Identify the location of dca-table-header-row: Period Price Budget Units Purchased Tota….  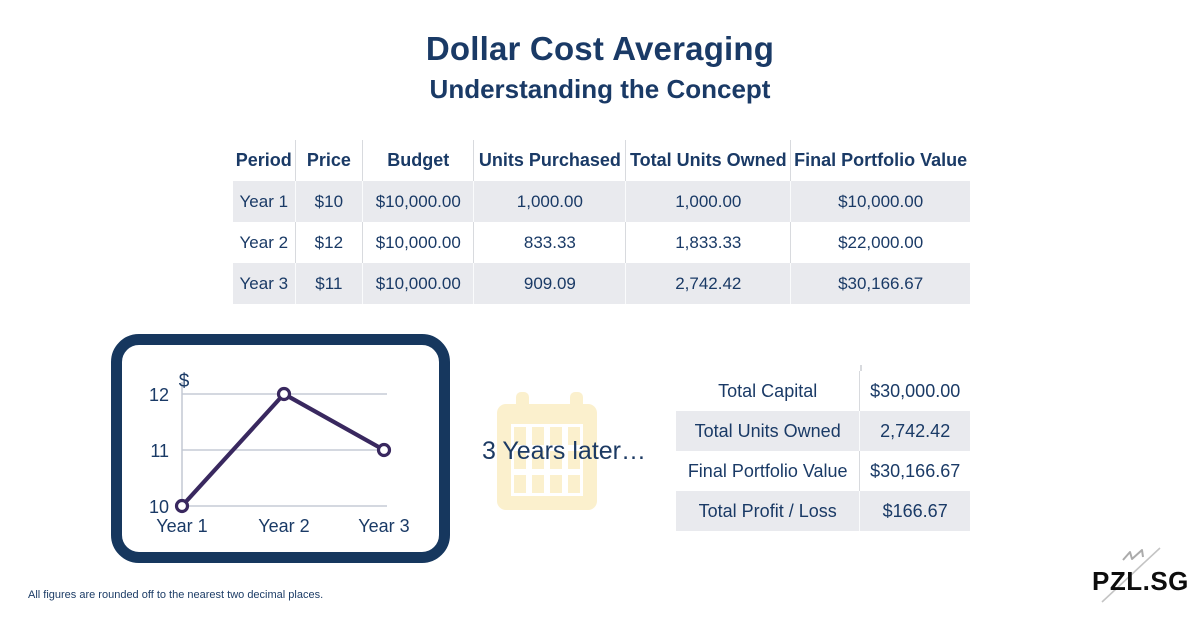
(601, 160).